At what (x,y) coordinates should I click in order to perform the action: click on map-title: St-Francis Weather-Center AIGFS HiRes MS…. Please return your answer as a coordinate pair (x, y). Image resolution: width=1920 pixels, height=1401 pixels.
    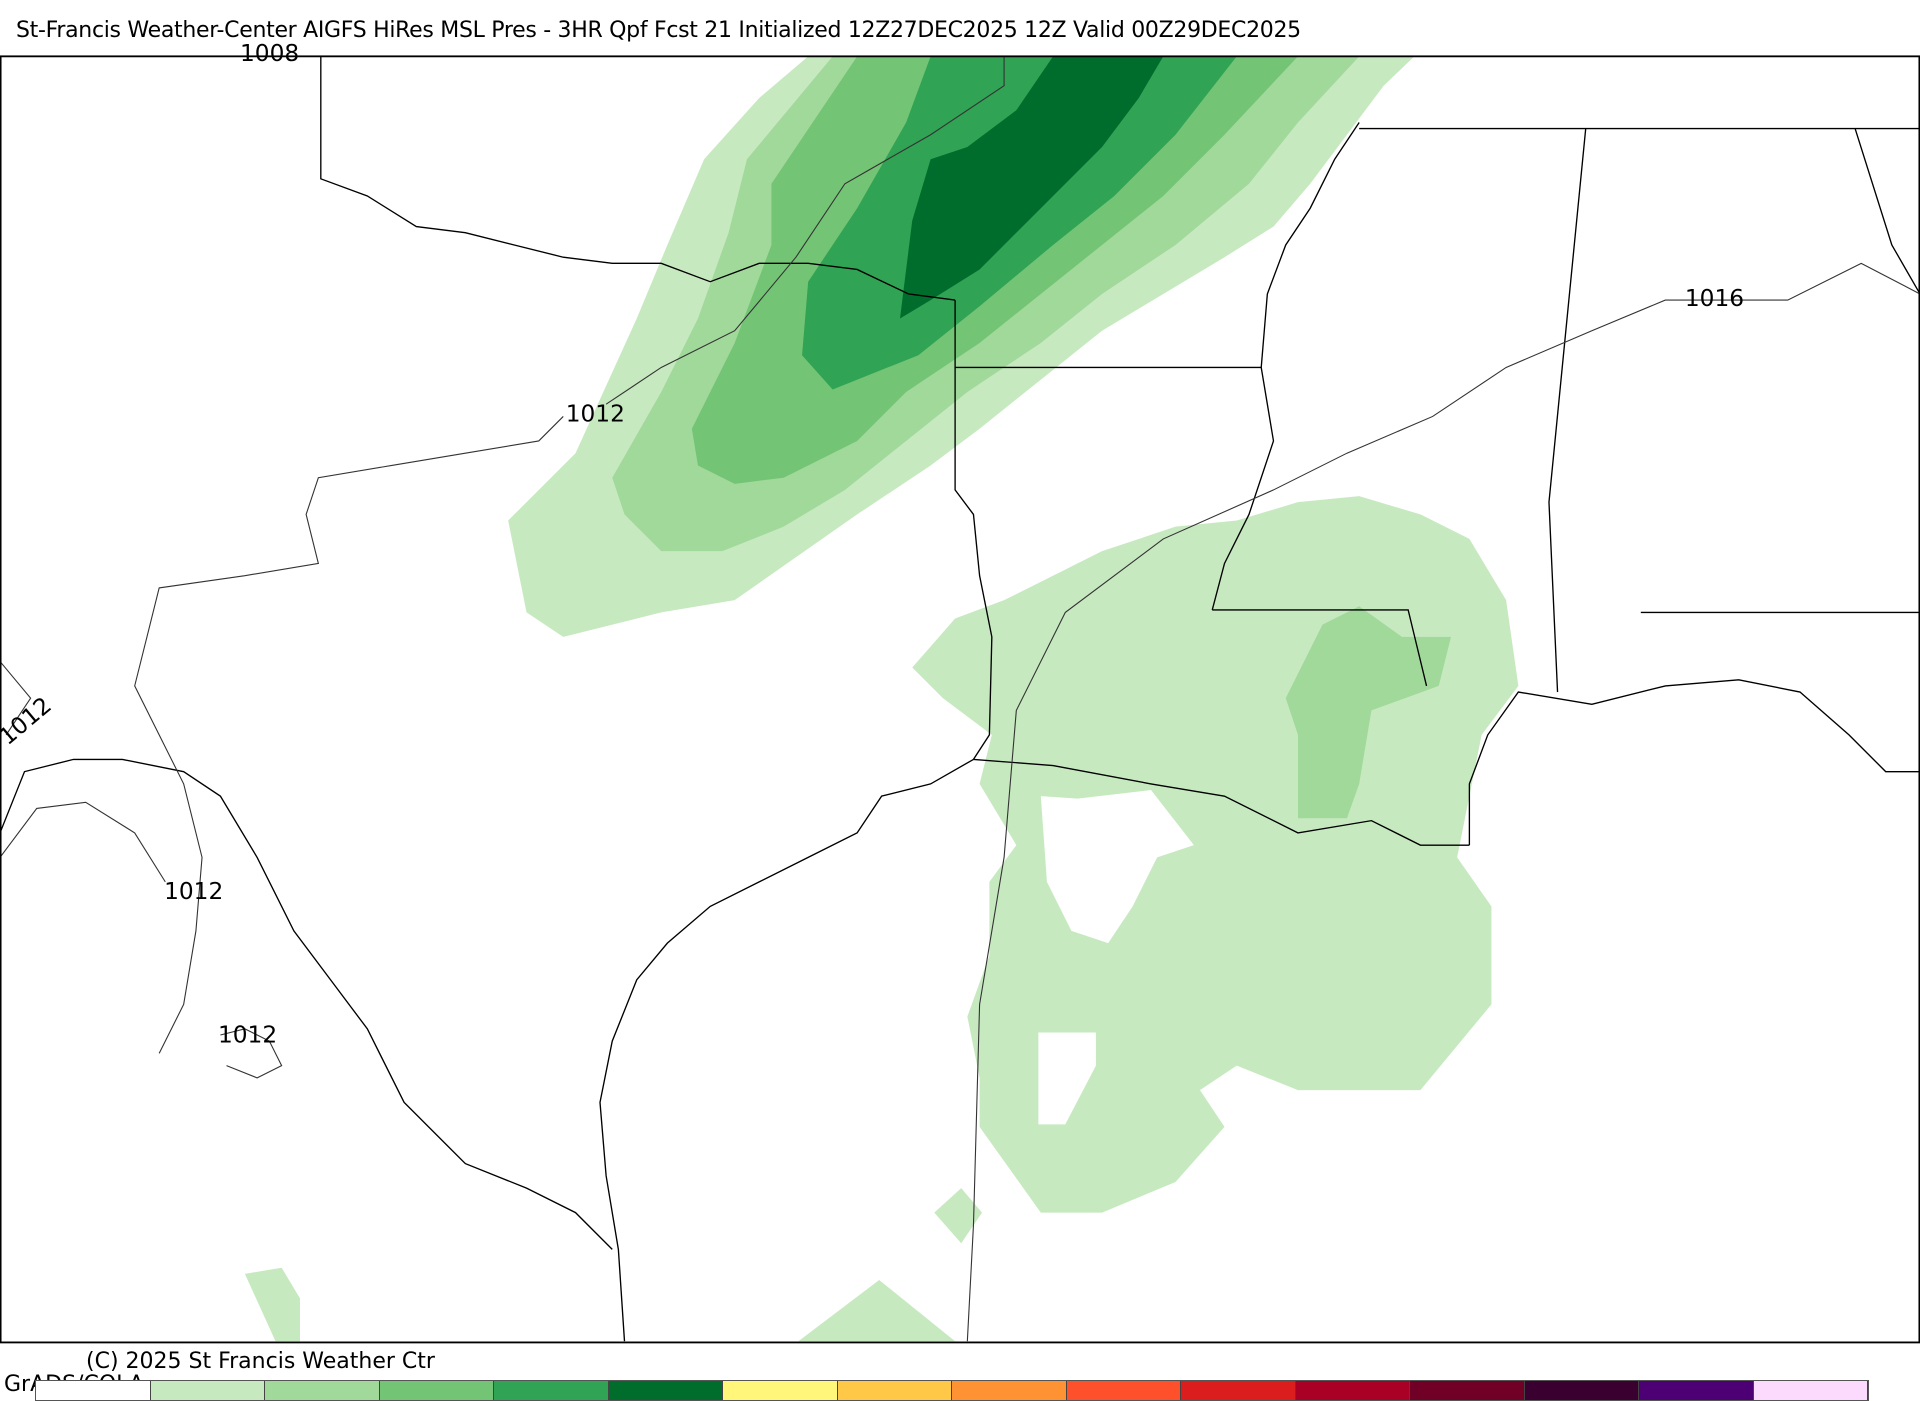
    Looking at the image, I should click on (658, 30).